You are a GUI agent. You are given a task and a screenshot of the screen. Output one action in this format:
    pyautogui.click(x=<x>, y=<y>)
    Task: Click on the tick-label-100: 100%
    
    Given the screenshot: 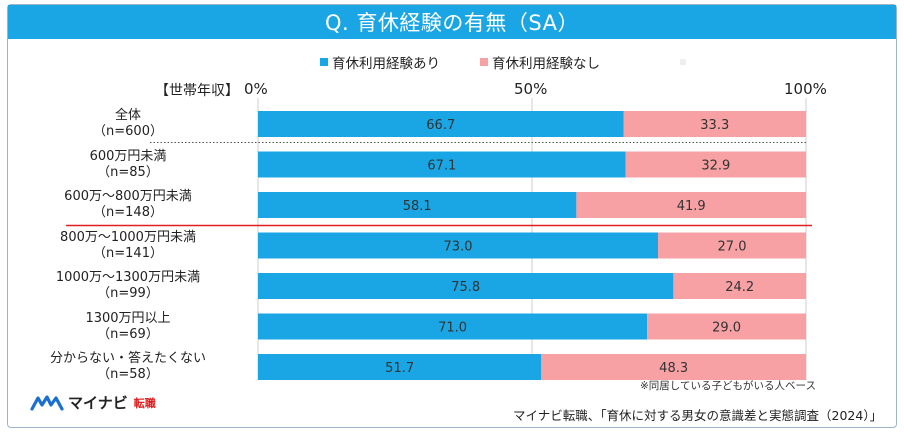 What is the action you would take?
    pyautogui.click(x=805, y=89)
    